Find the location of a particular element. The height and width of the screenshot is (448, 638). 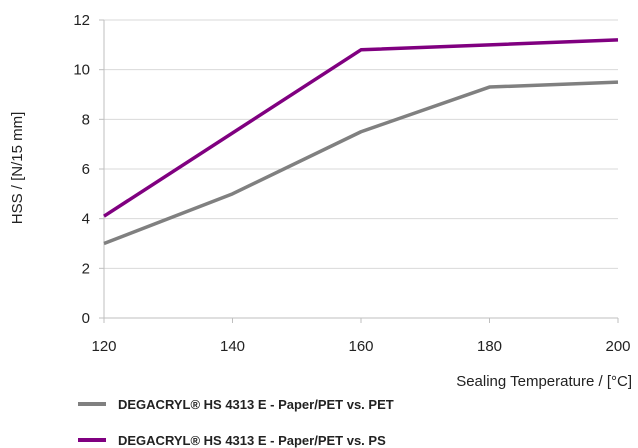

legend-label-1: DEGACRYL® HS 4313 E - Paper/PET vs. PET is located at coordinates (256, 404).